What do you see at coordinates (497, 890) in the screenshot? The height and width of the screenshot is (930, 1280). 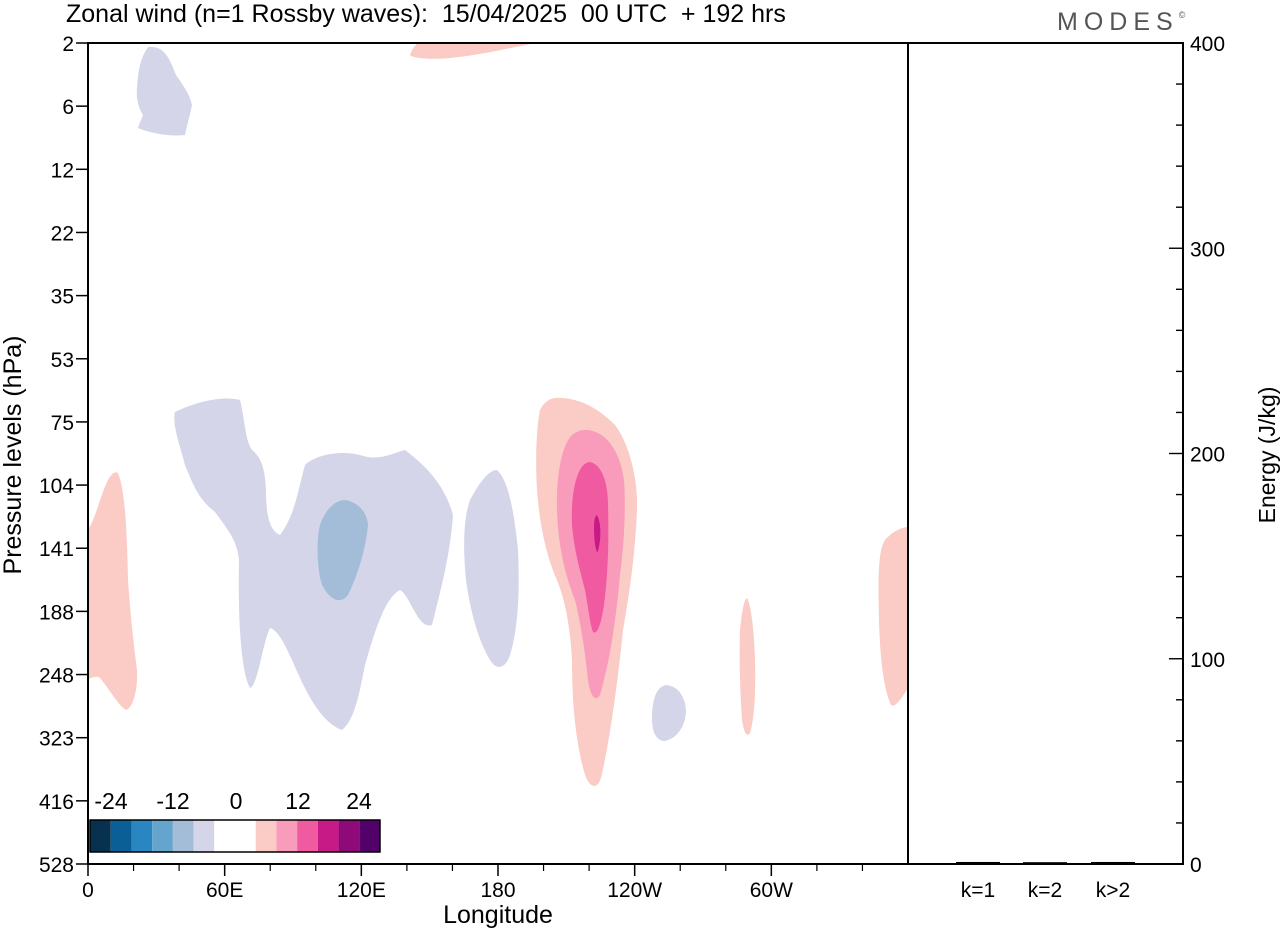 I see `longitude-tick-label: 180` at bounding box center [497, 890].